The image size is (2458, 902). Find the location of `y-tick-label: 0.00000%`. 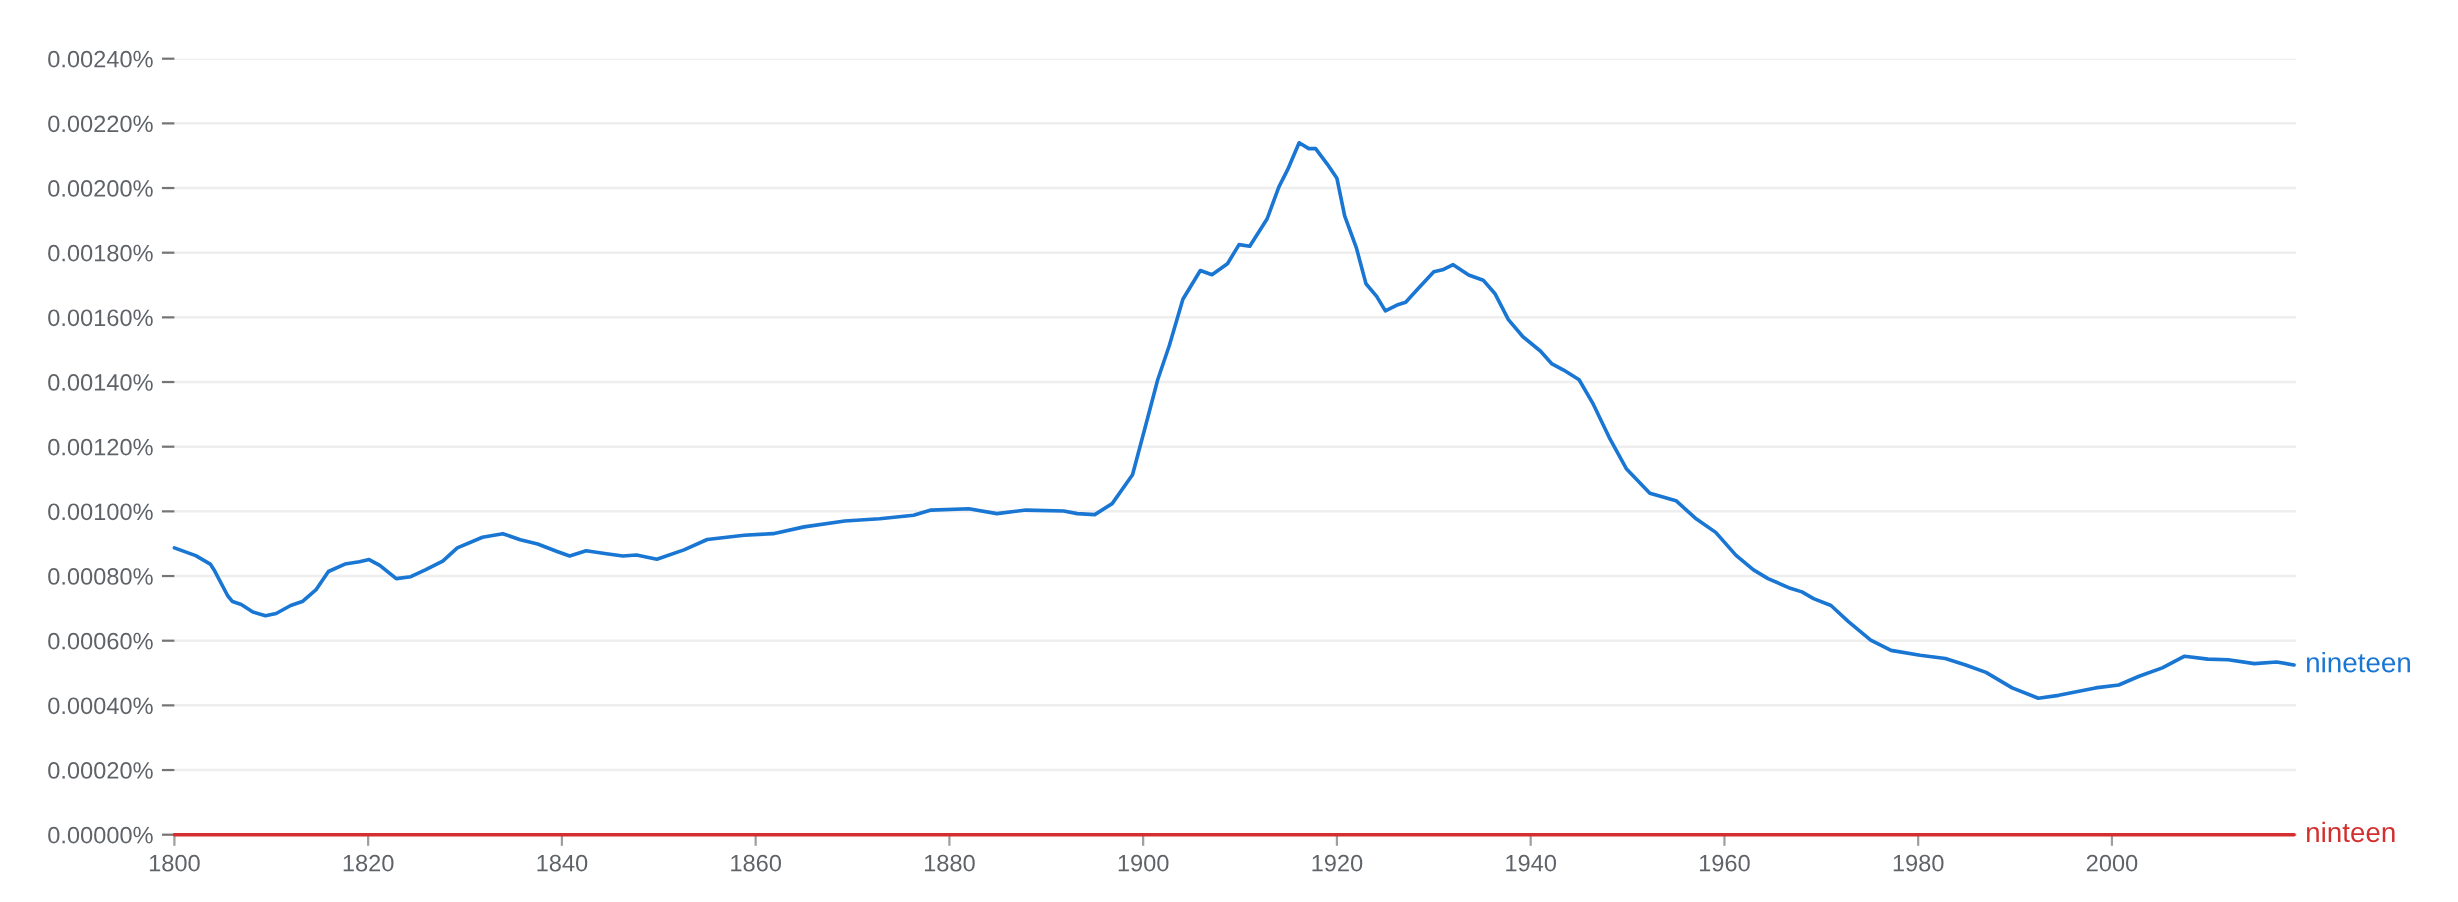

y-tick-label: 0.00000% is located at coordinates (100, 835).